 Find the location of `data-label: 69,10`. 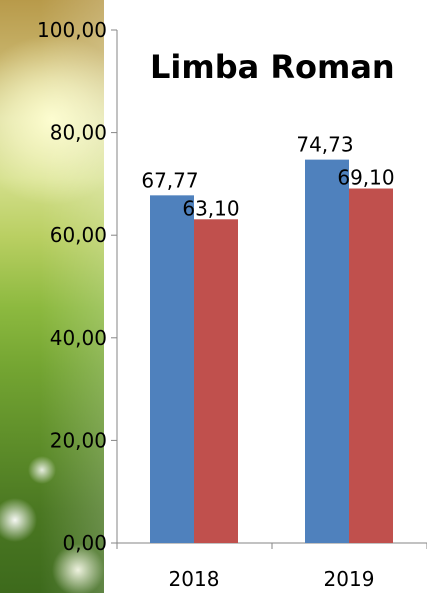

data-label: 69,10 is located at coordinates (365, 178).